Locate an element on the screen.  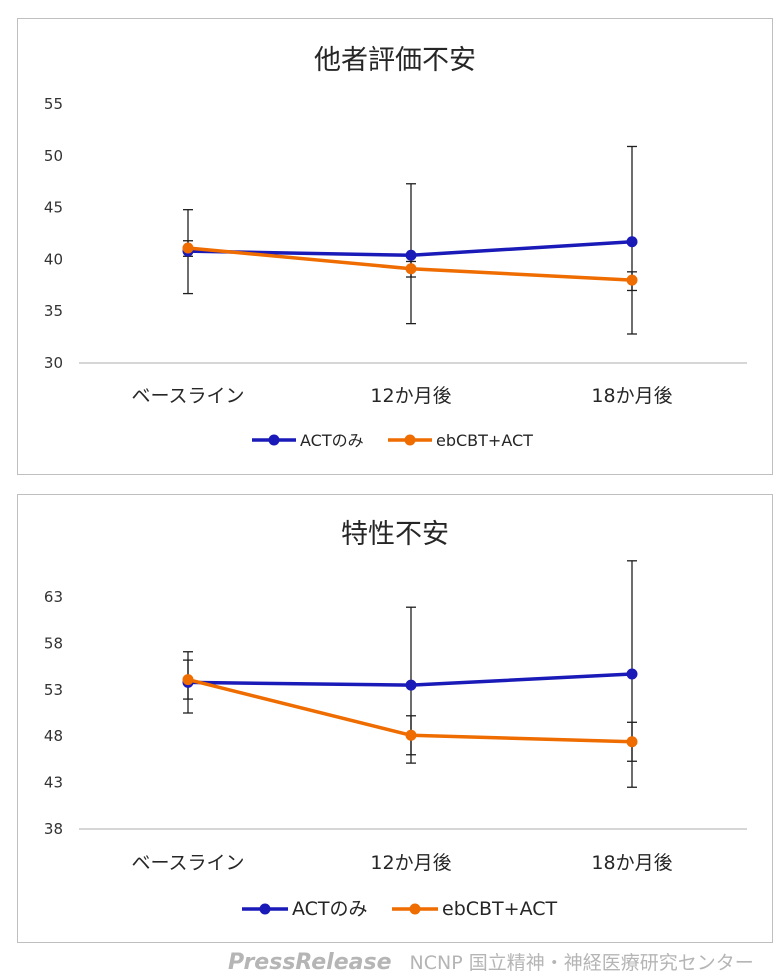
y-tick-label: 43 is located at coordinates (53, 783).